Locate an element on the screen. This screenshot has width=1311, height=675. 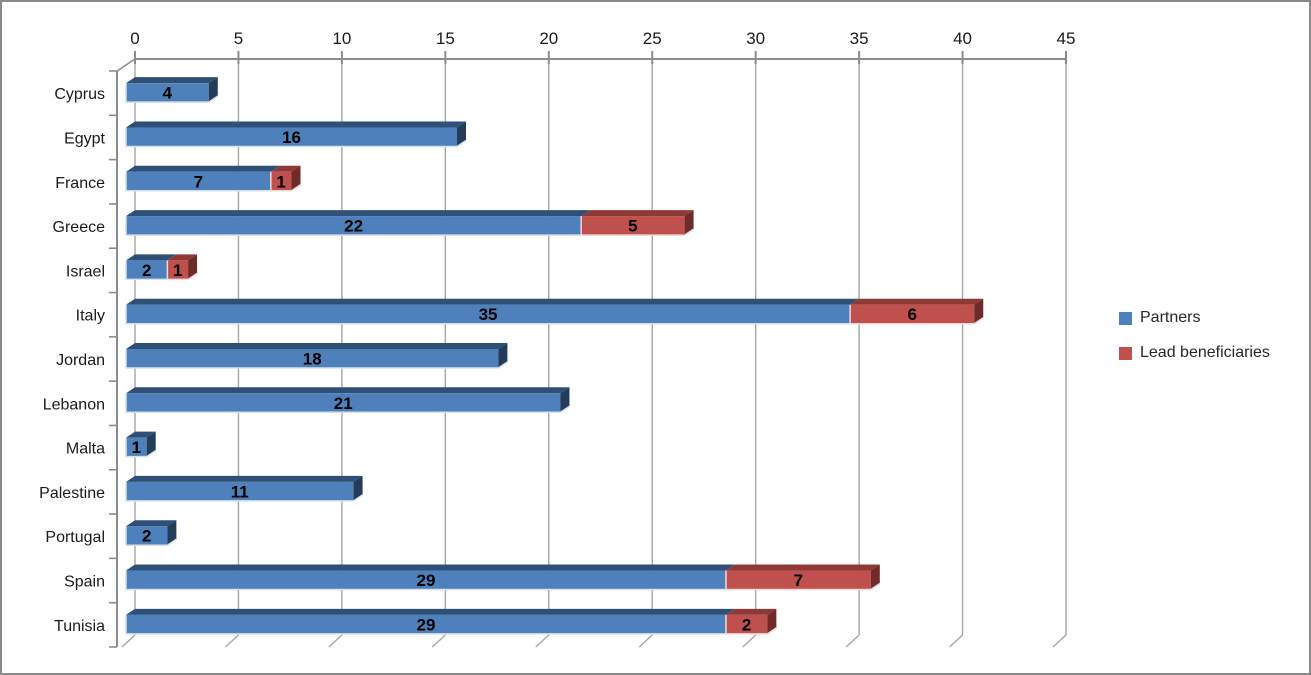
bar-segment-lead-beneficiaries-greece-edge is located at coordinates (632, 226).